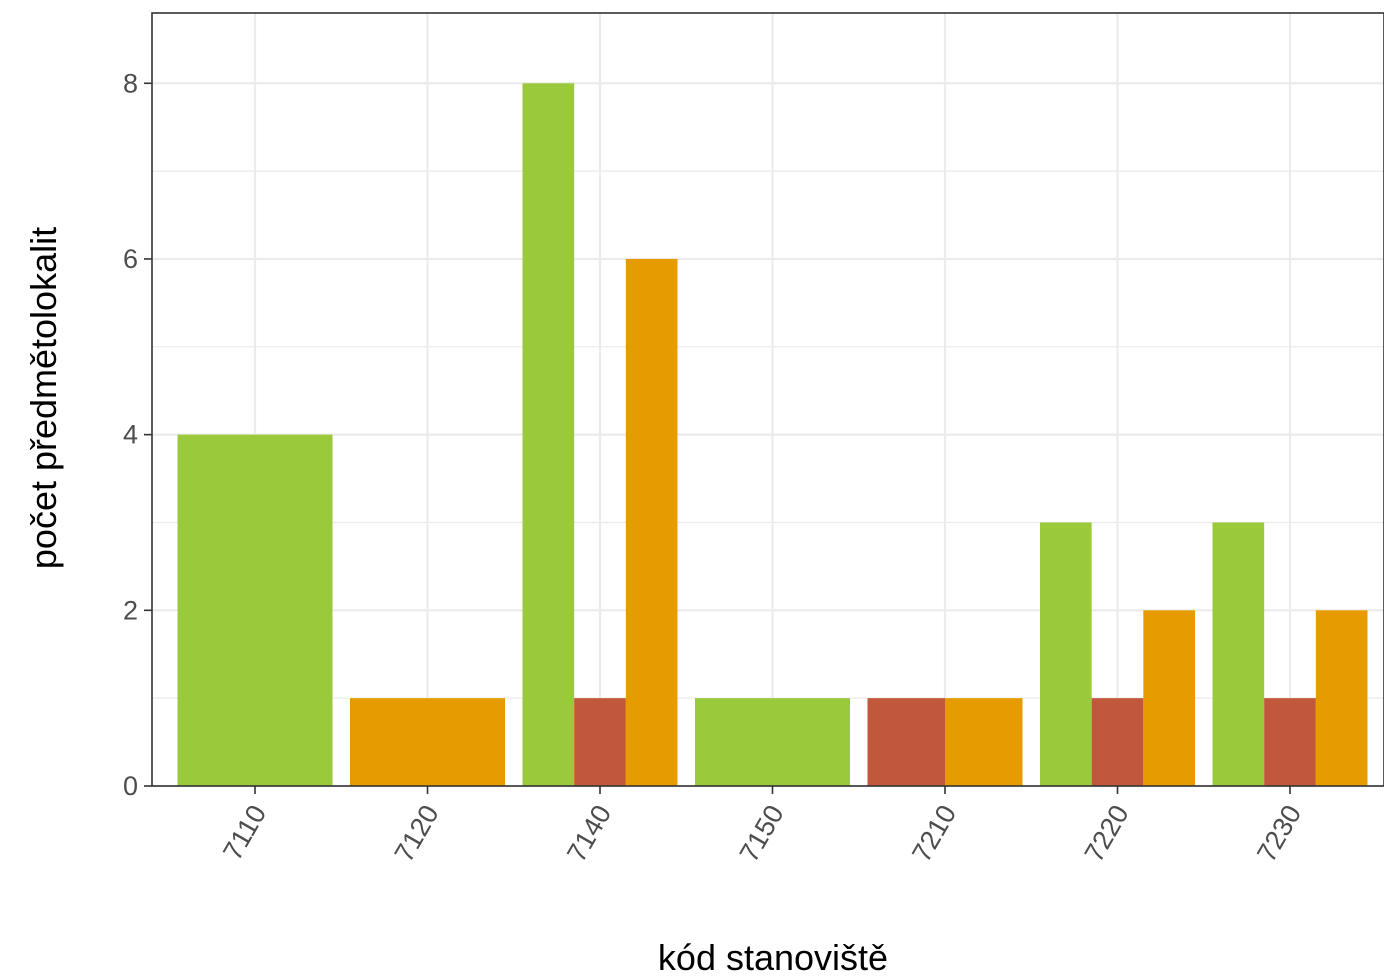 The width and height of the screenshot is (1384, 977). I want to click on y-tick-label: 2, so click(130, 610).